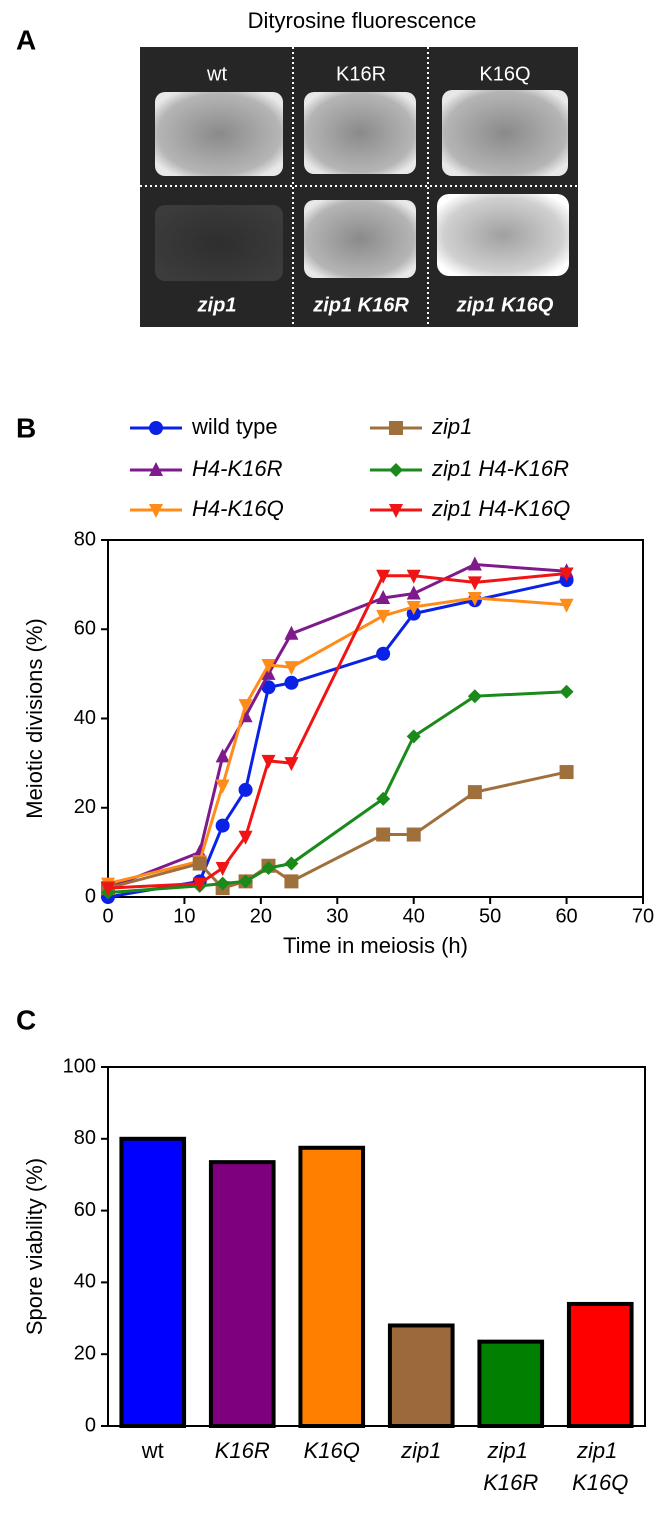 Image resolution: width=670 pixels, height=1517 pixels. Describe the element at coordinates (600, 1466) in the screenshot. I see `x-tick-label: zip1 K16Q` at that location.